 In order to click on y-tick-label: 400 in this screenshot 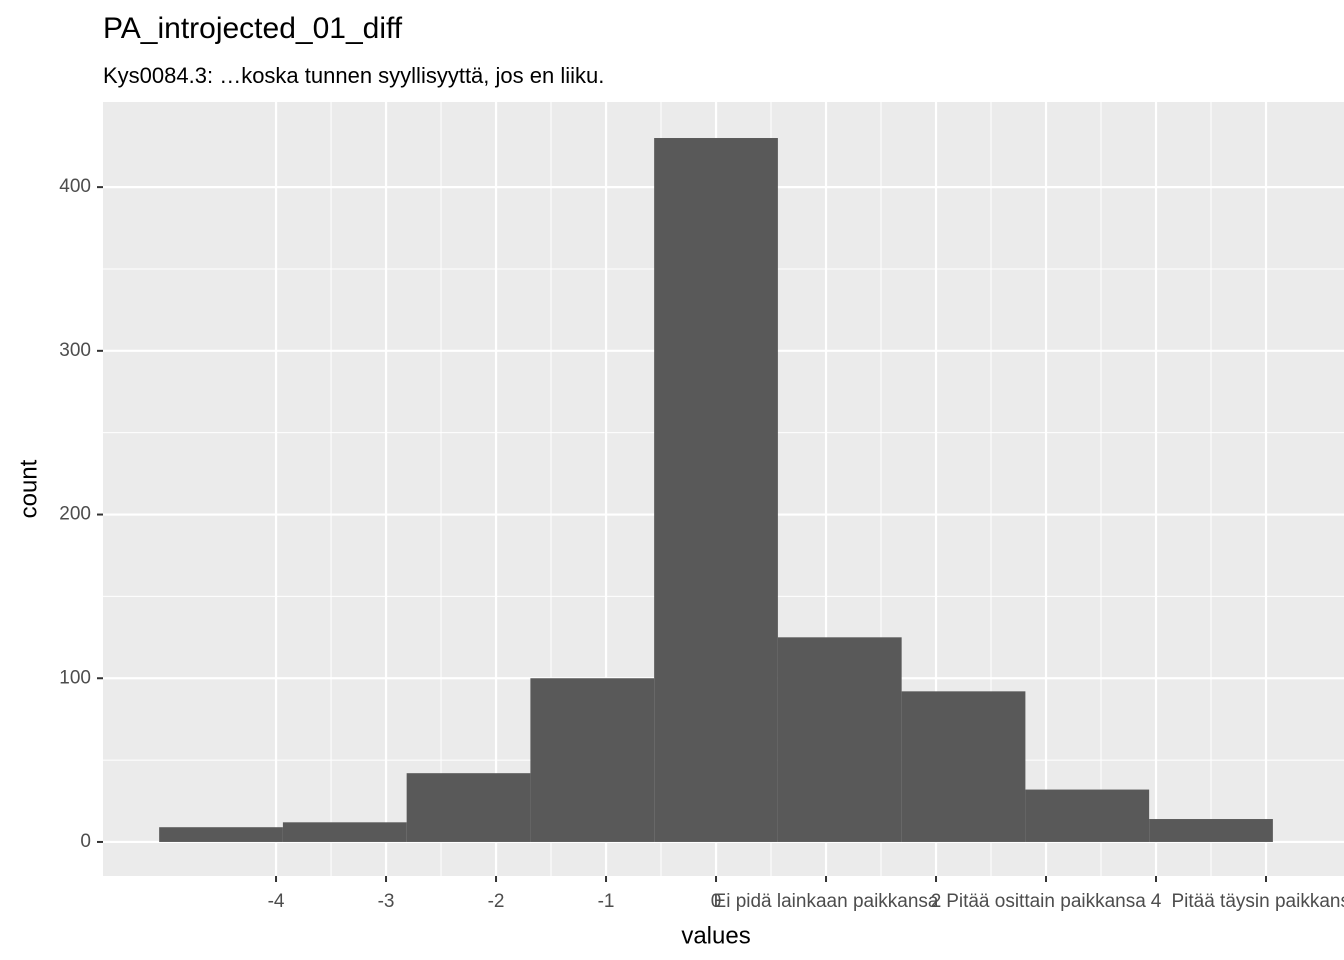, I will do `click(75, 186)`.